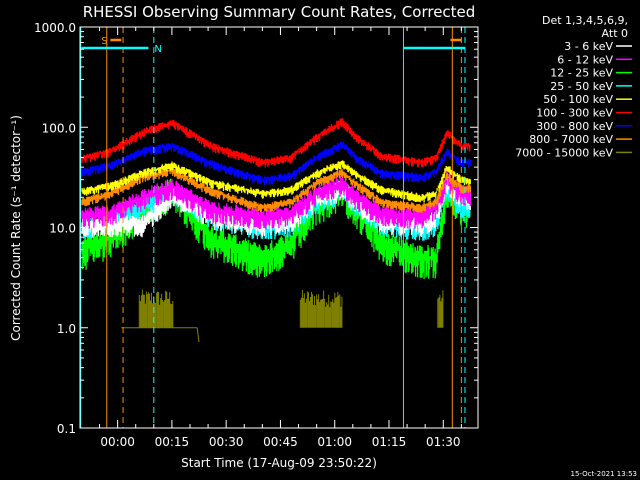 The width and height of the screenshot is (640, 480). What do you see at coordinates (55, 28) in the screenshot?
I see `y-tick-label: 1000.0` at bounding box center [55, 28].